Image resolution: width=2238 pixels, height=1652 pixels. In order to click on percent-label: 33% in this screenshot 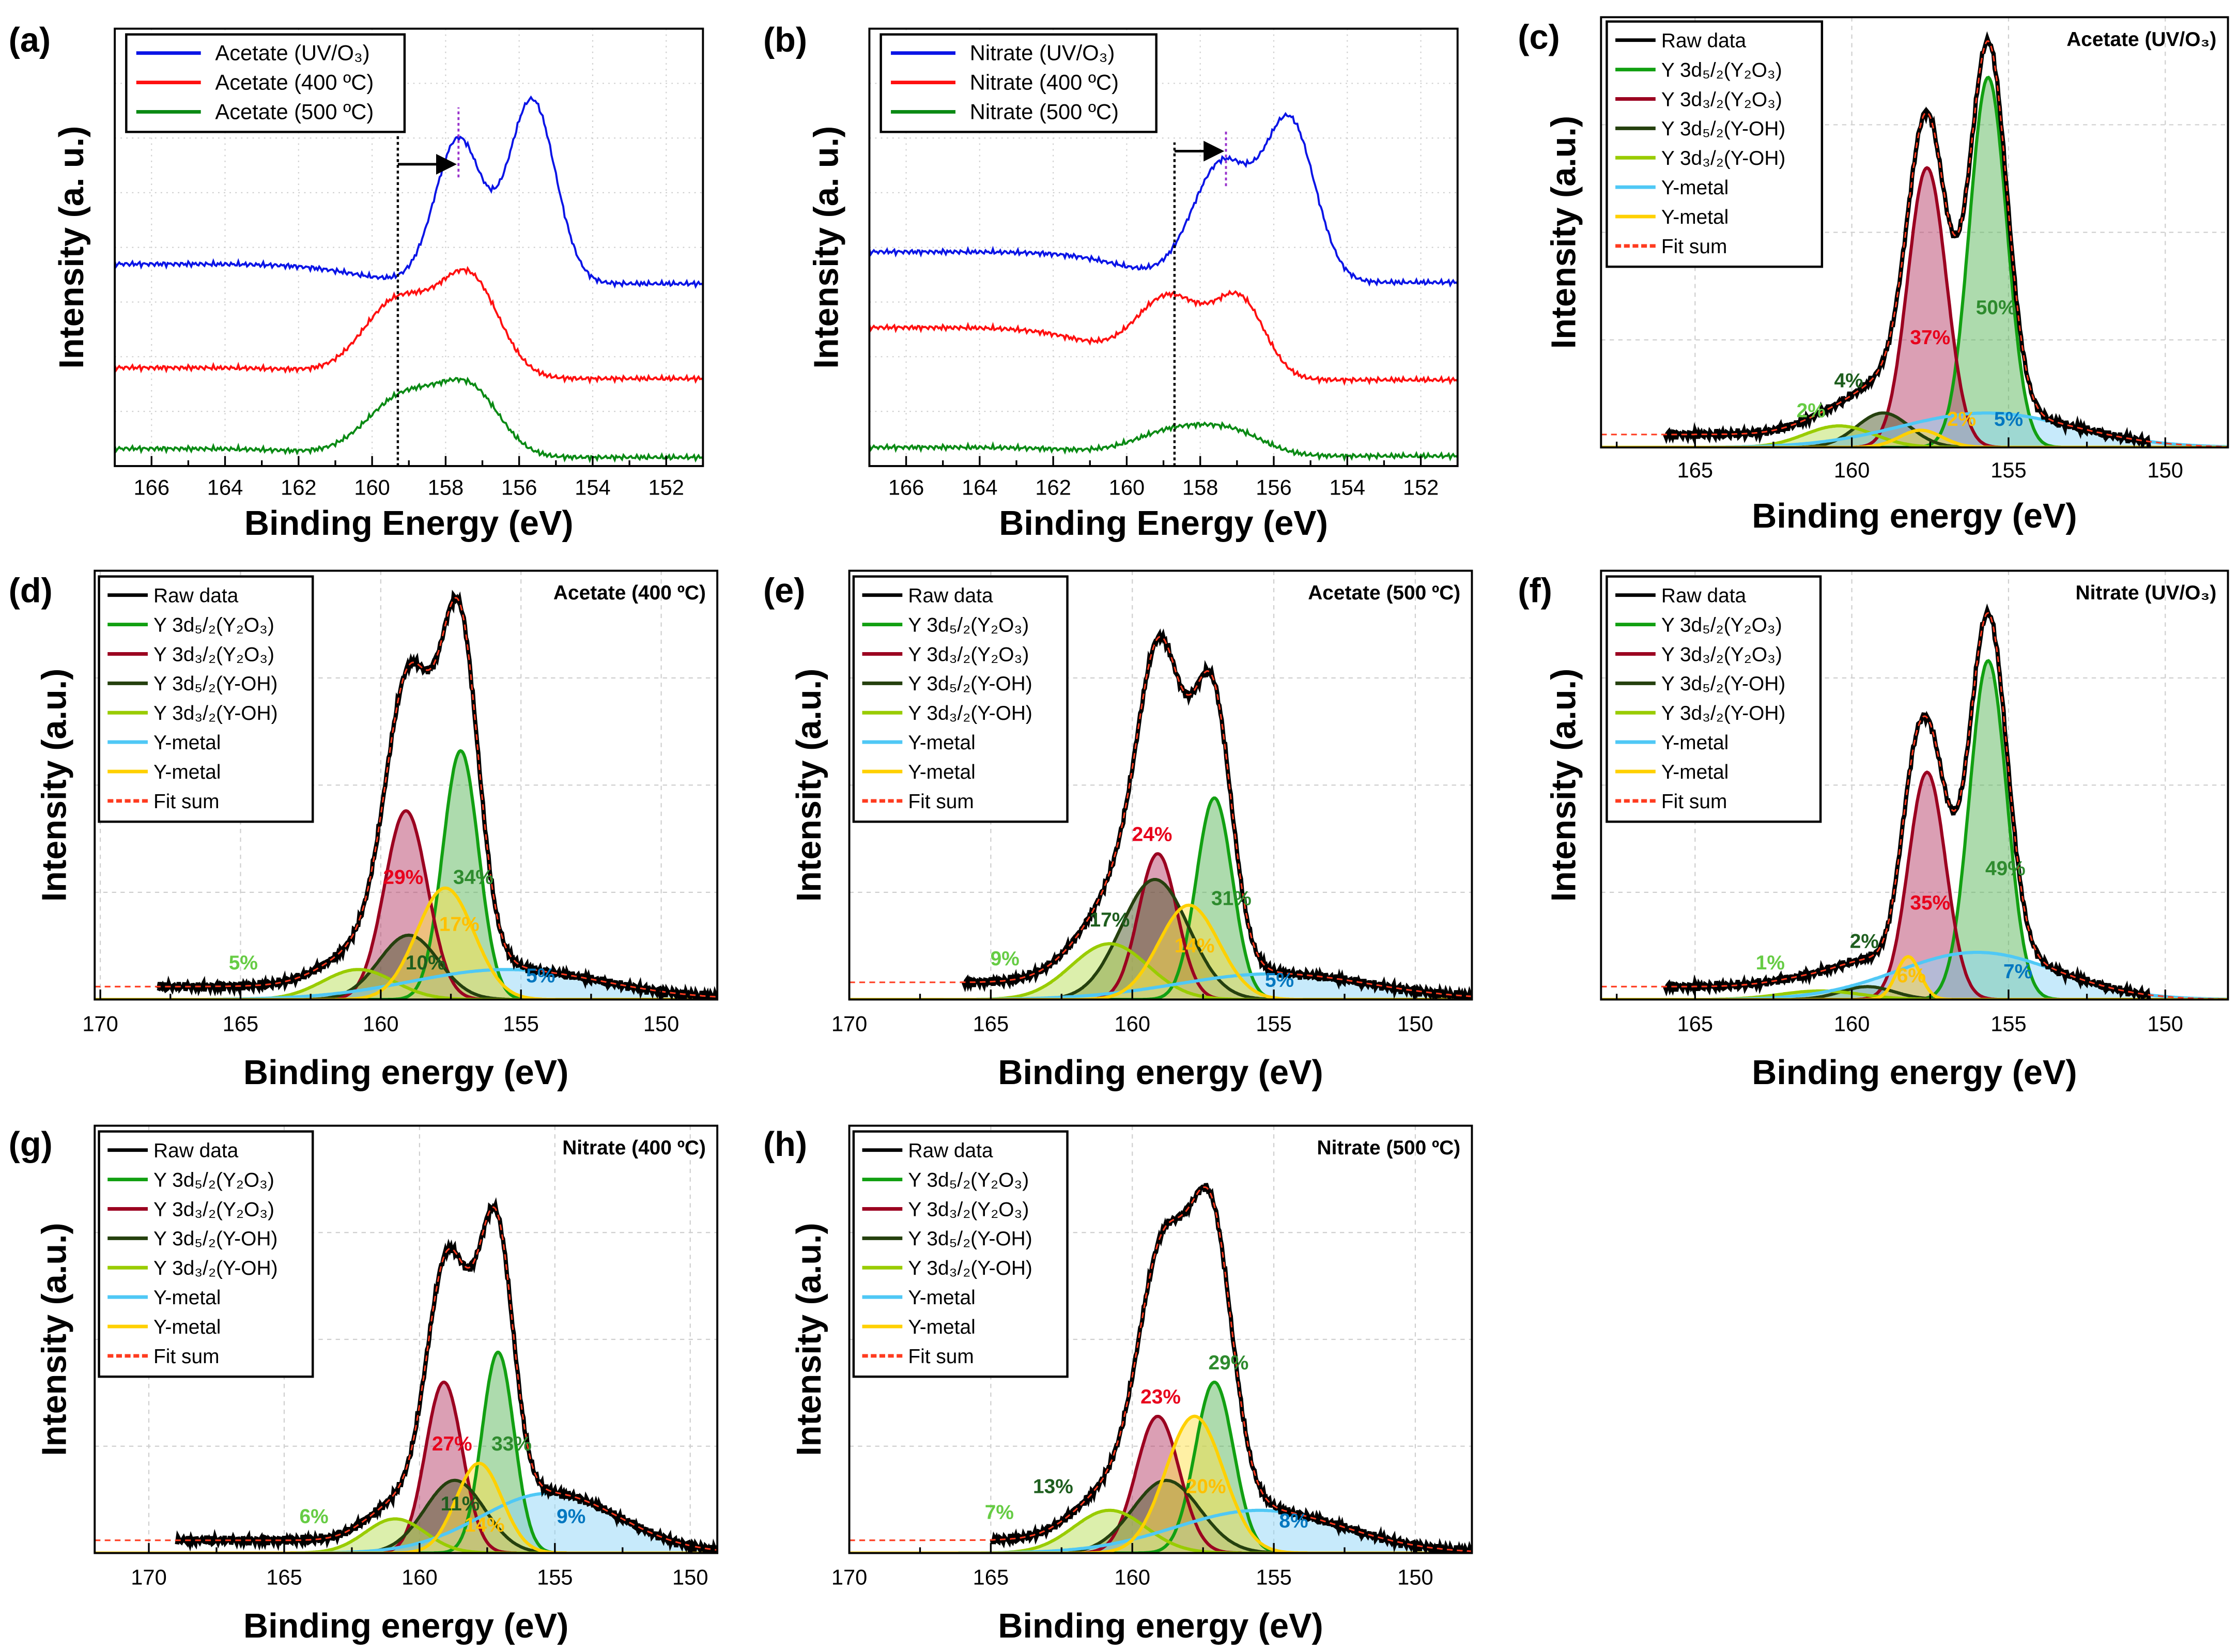, I will do `click(511, 1444)`.